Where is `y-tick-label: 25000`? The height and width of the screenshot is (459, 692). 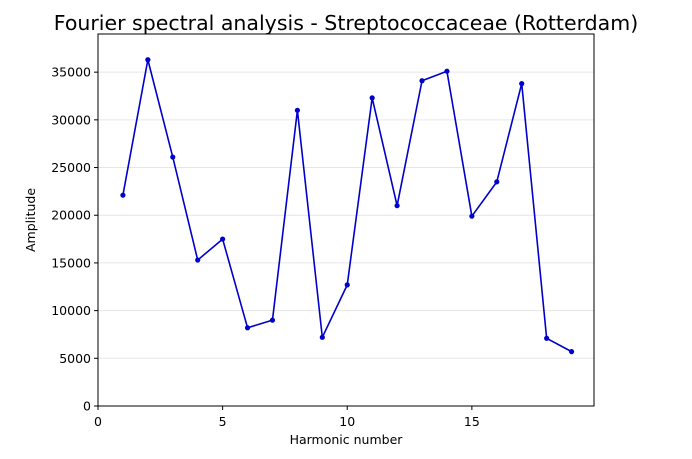 y-tick-label: 25000 is located at coordinates (71, 167).